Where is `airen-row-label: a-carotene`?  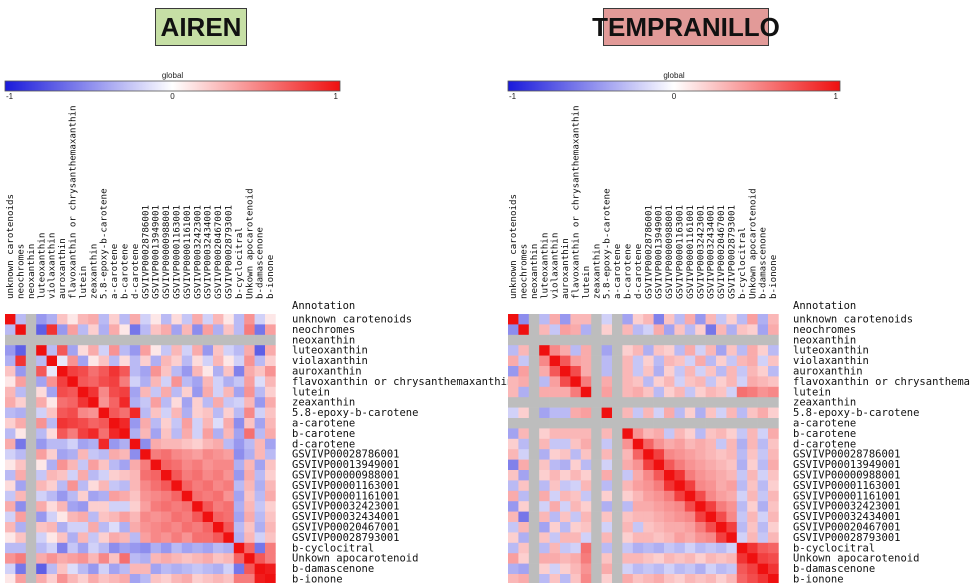
airen-row-label: a-carotene is located at coordinates (323, 424).